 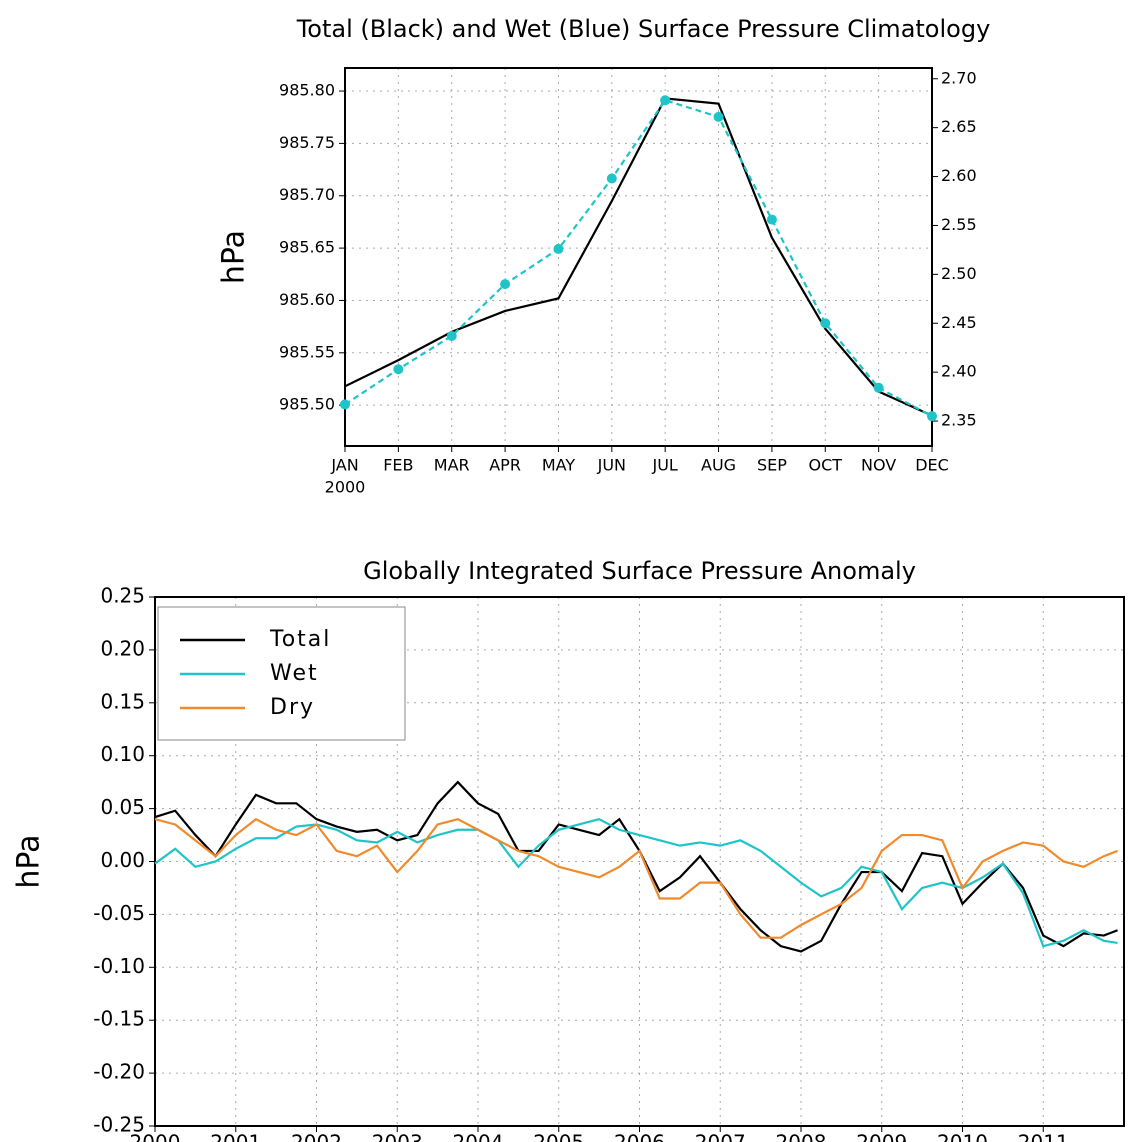 I want to click on y-tick-label: 985.75, so click(x=307, y=142).